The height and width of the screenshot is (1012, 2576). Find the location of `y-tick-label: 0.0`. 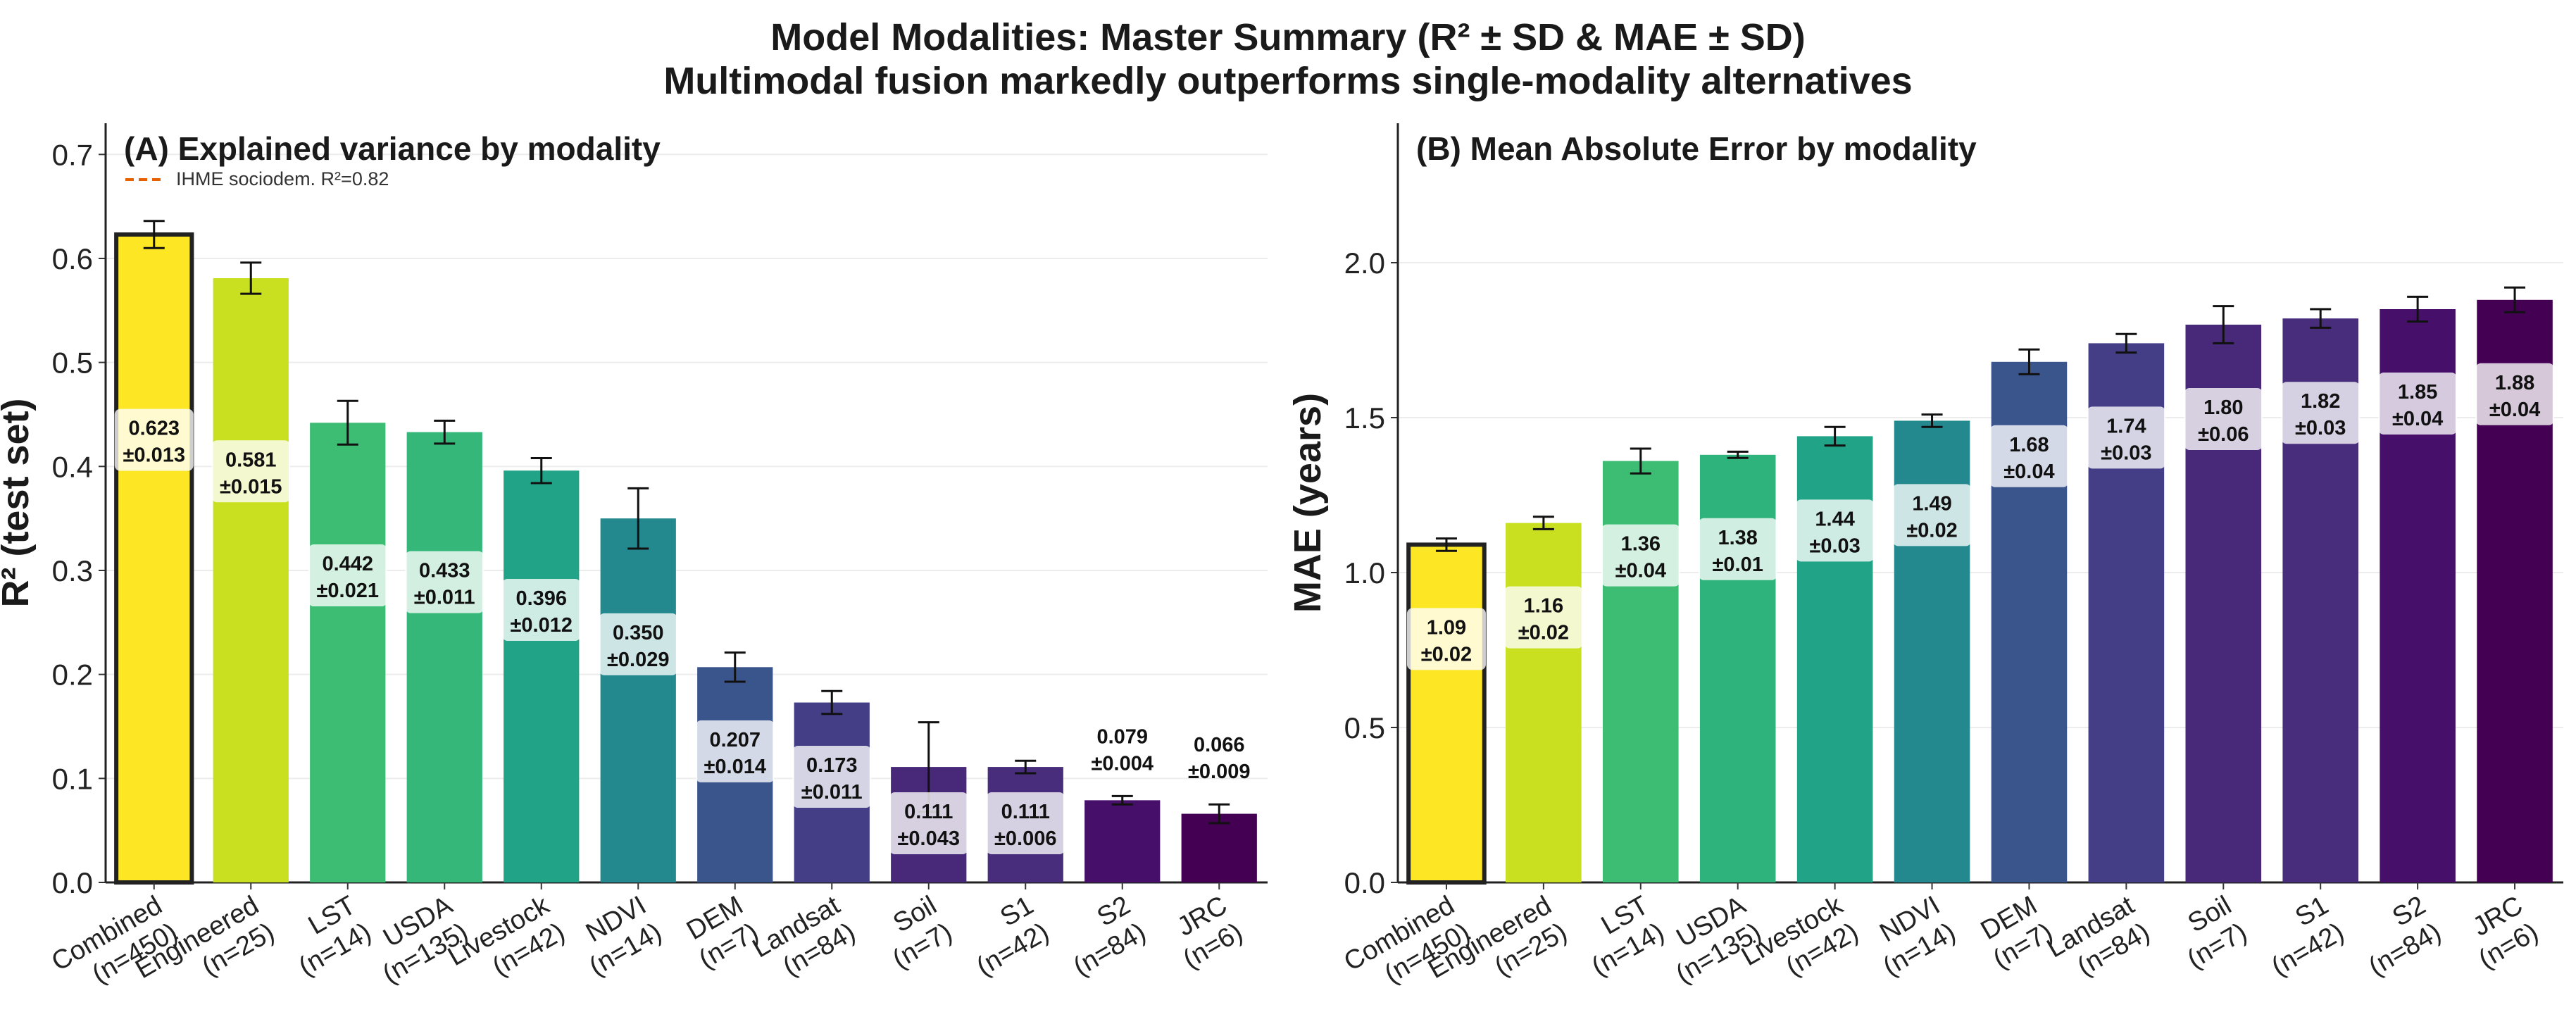

y-tick-label: 0.0 is located at coordinates (72, 882).